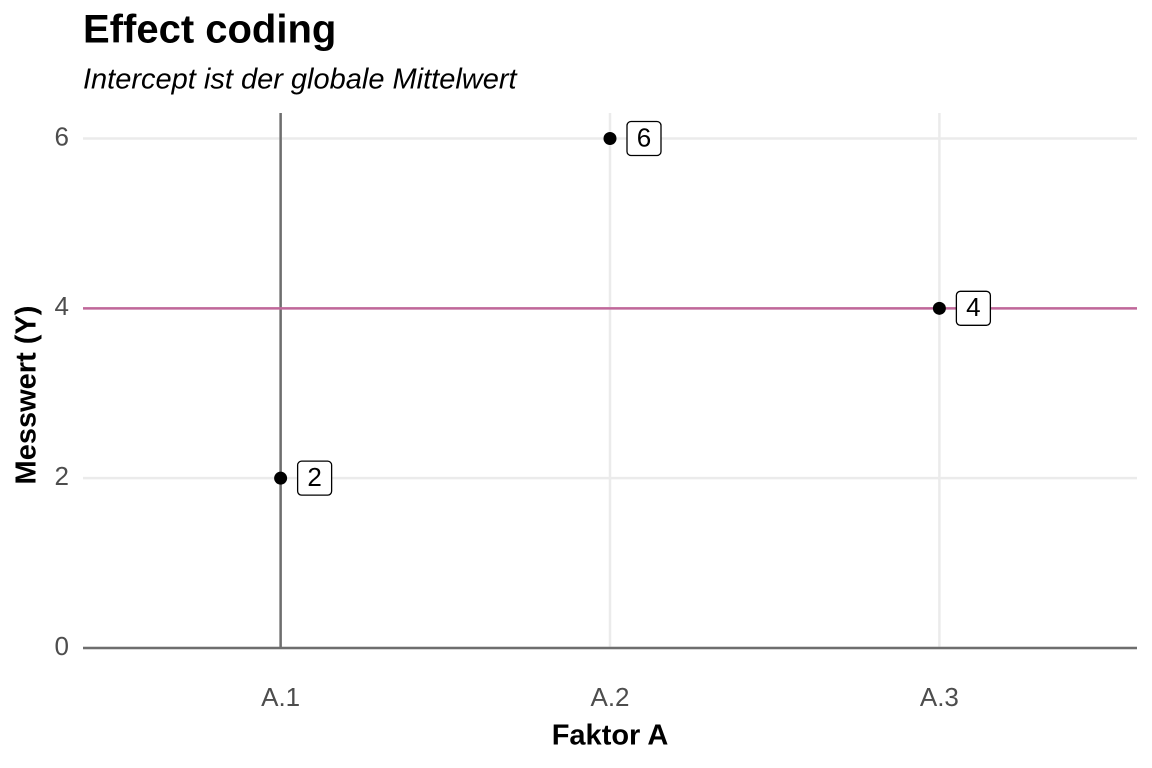  Describe the element at coordinates (62, 306) in the screenshot. I see `y-tick-label: 4` at that location.